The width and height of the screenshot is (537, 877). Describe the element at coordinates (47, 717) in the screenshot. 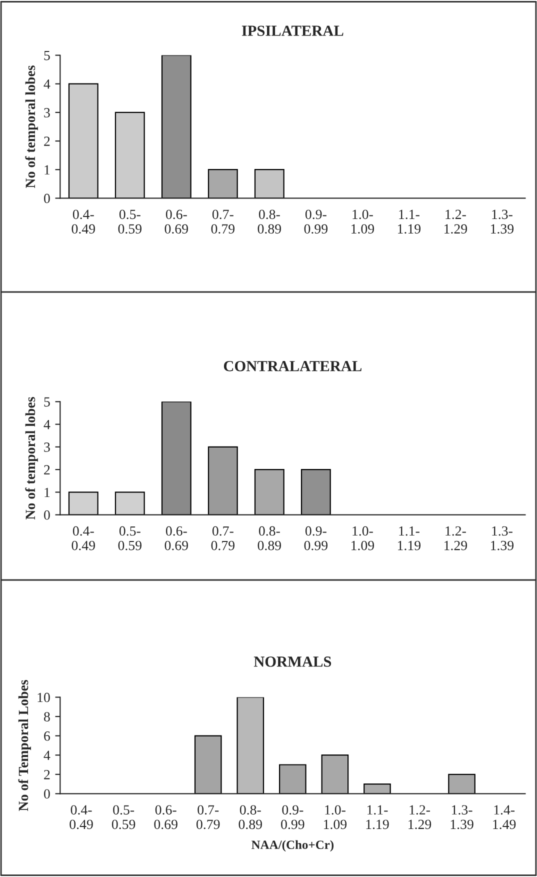

I see `y-tick-label: 8` at that location.